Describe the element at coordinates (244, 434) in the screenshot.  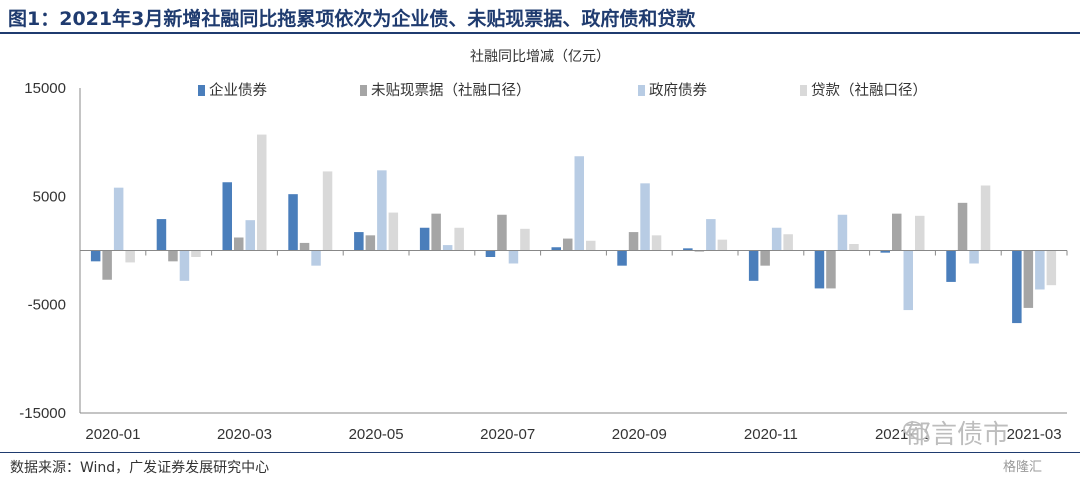
I see `x-tick-label: 2020-03` at that location.